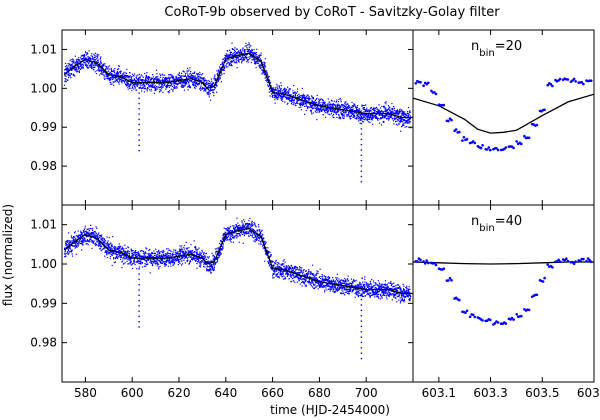  What do you see at coordinates (473, 141) in the screenshot?
I see `binned-point` at bounding box center [473, 141].